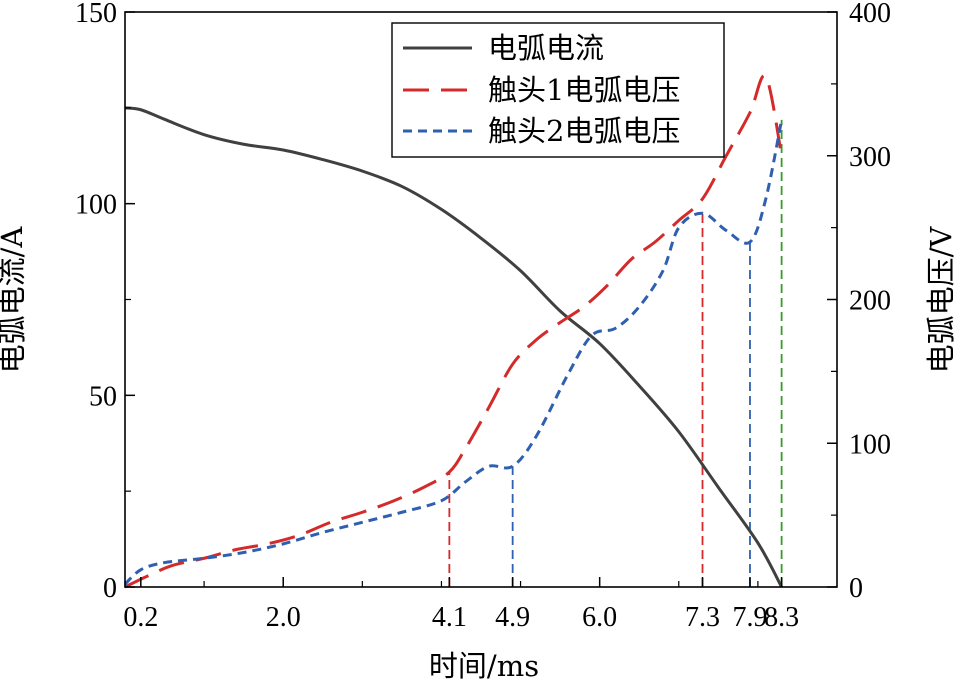 This screenshot has width=959, height=685. I want to click on y-left-tick-label: 50, so click(103, 396).